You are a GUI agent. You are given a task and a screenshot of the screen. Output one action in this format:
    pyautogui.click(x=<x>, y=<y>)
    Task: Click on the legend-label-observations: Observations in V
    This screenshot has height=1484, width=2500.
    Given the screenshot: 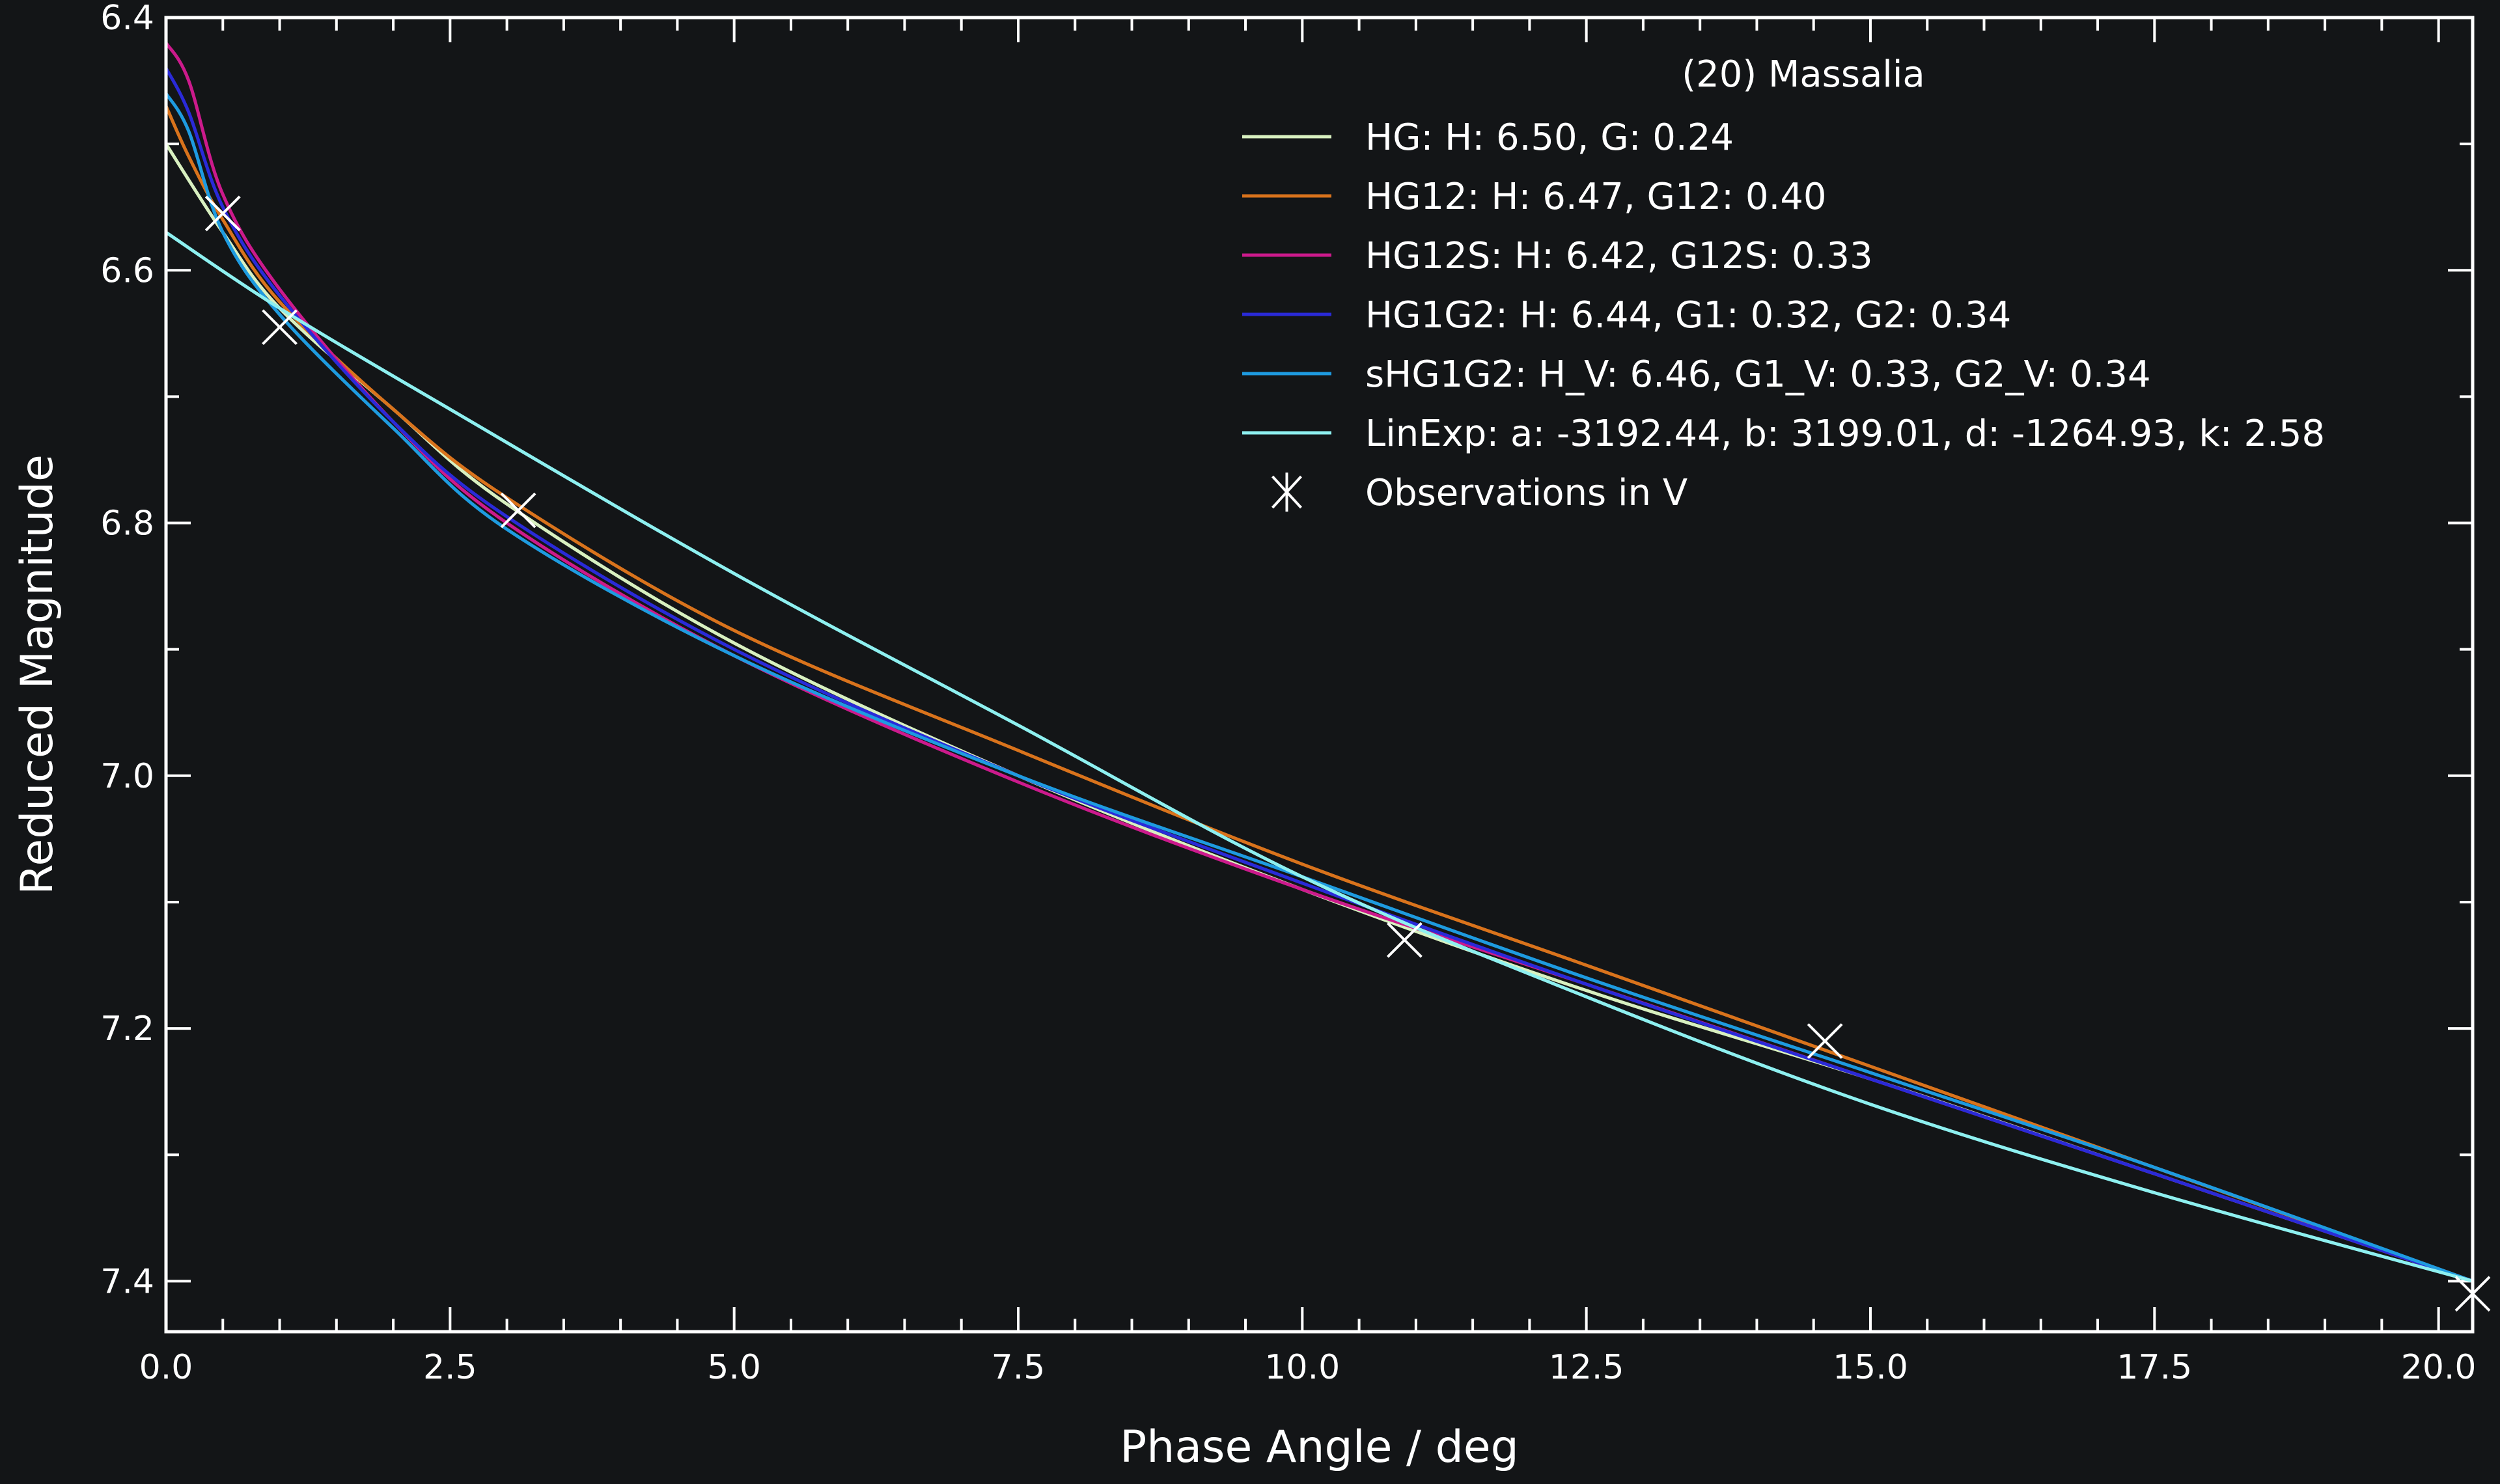 What is the action you would take?
    pyautogui.click(x=1526, y=493)
    